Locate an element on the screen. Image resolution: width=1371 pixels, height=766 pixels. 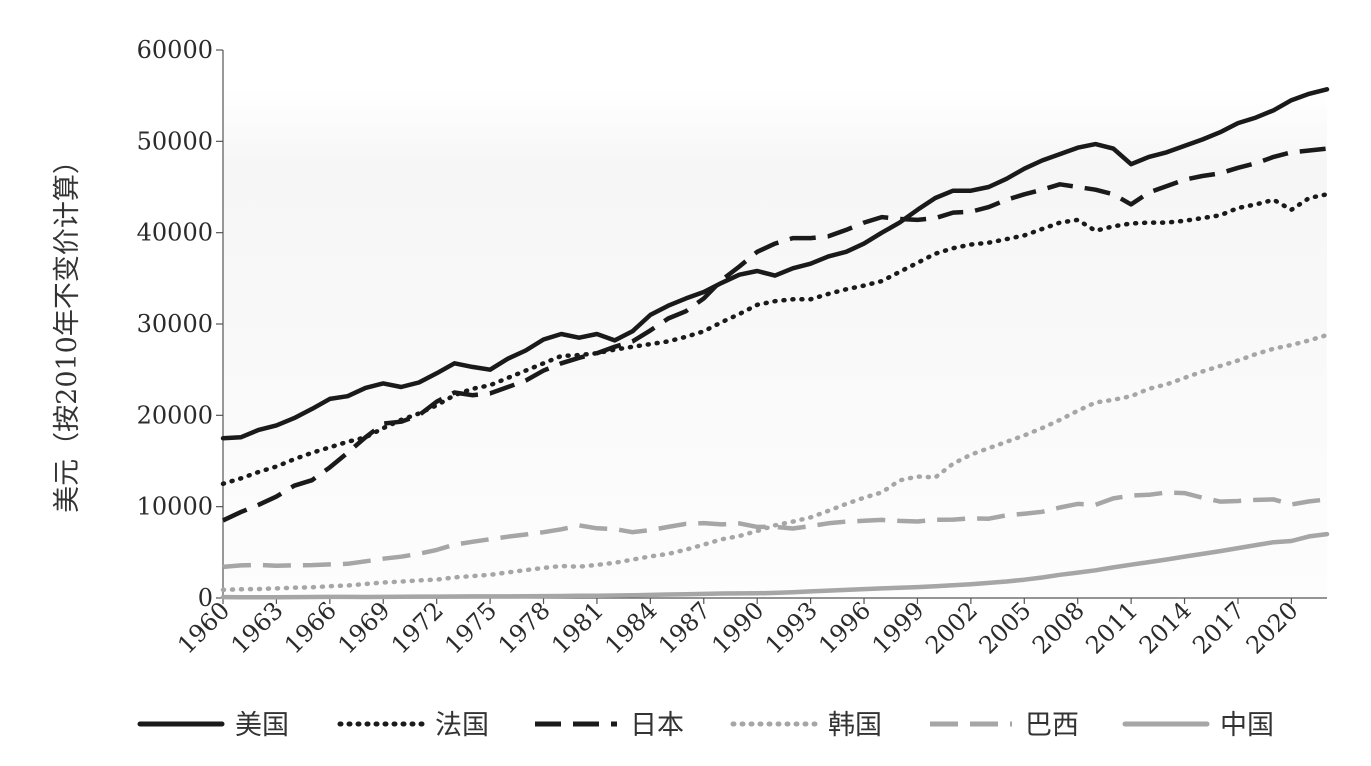
legend-label-5: 中国 is located at coordinates (1247, 725).